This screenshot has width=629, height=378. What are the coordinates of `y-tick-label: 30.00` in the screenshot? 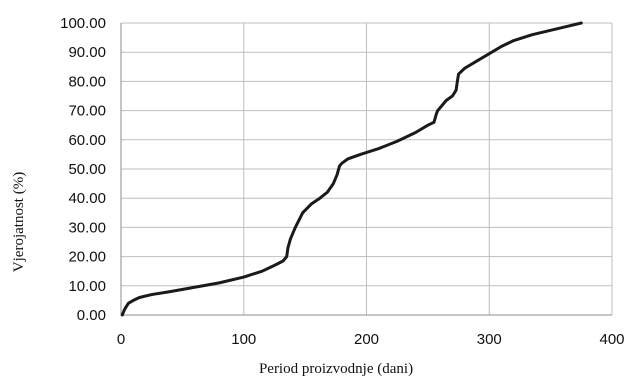 It's located at (87, 227).